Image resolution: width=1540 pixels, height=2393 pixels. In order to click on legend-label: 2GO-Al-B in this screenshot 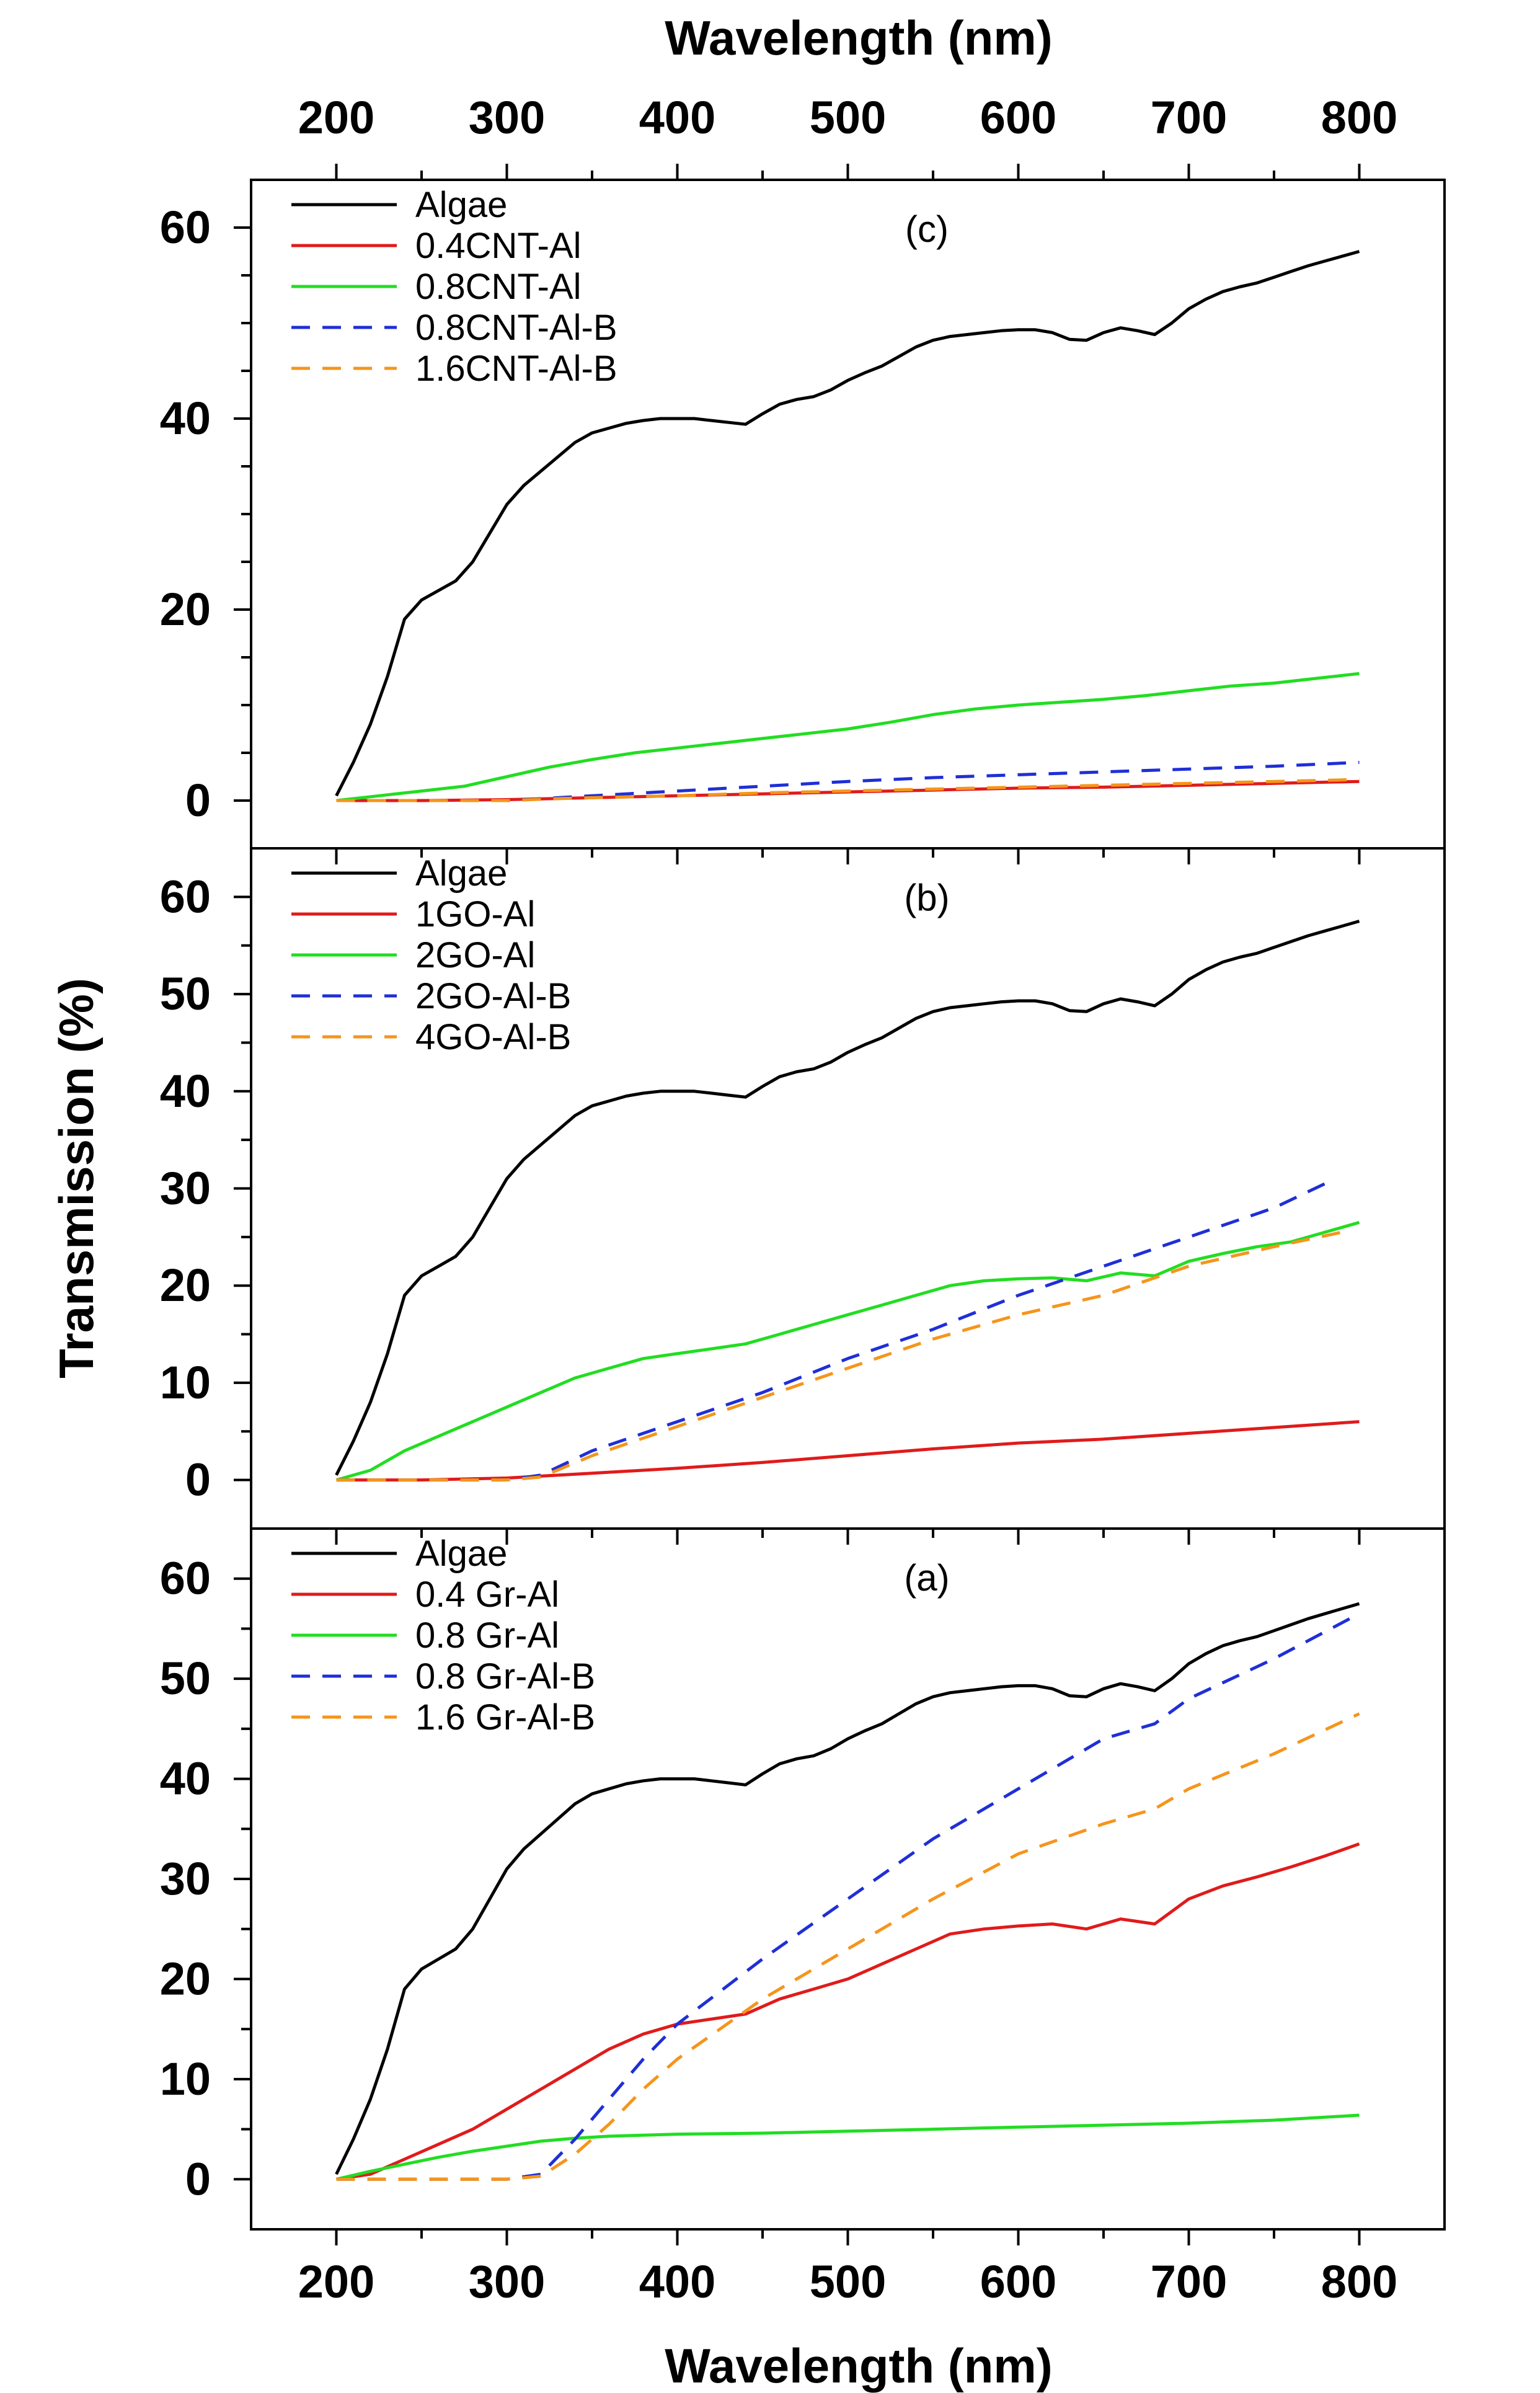, I will do `click(493, 996)`.